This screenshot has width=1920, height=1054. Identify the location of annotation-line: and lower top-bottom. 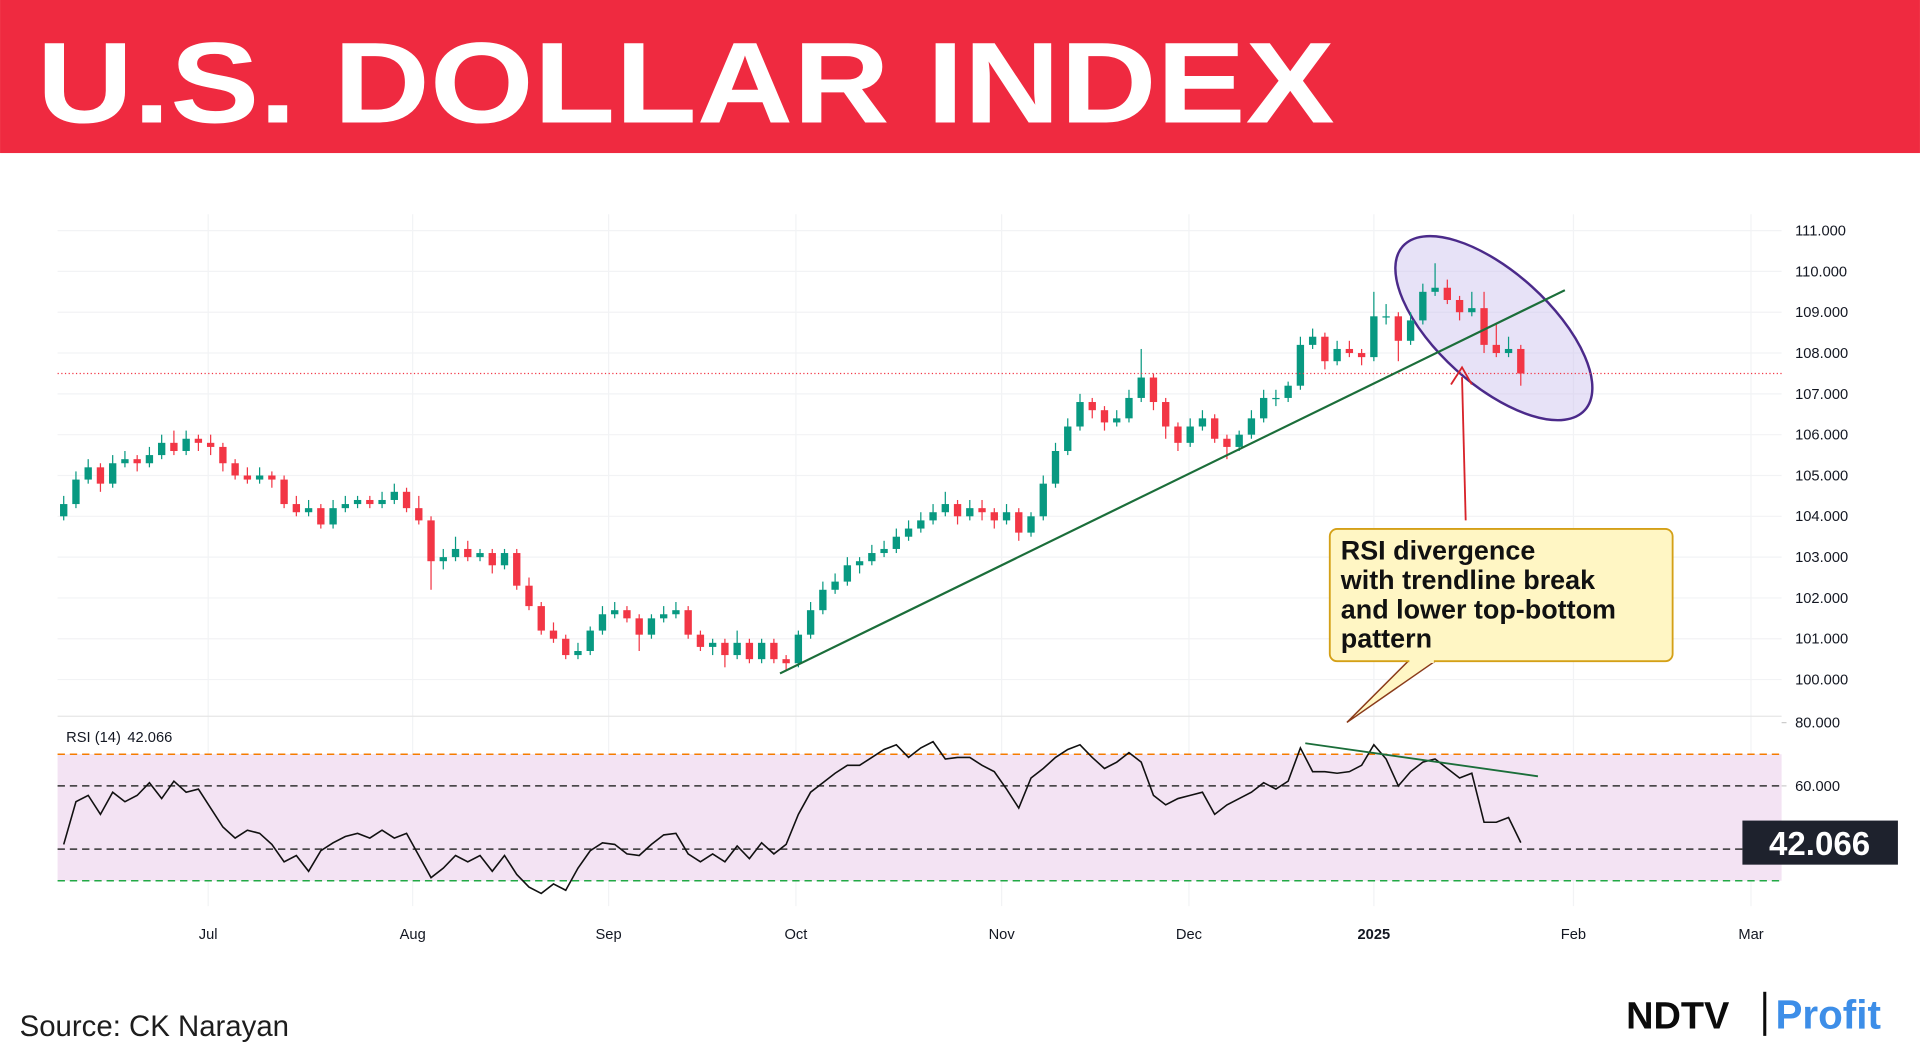
(1478, 609).